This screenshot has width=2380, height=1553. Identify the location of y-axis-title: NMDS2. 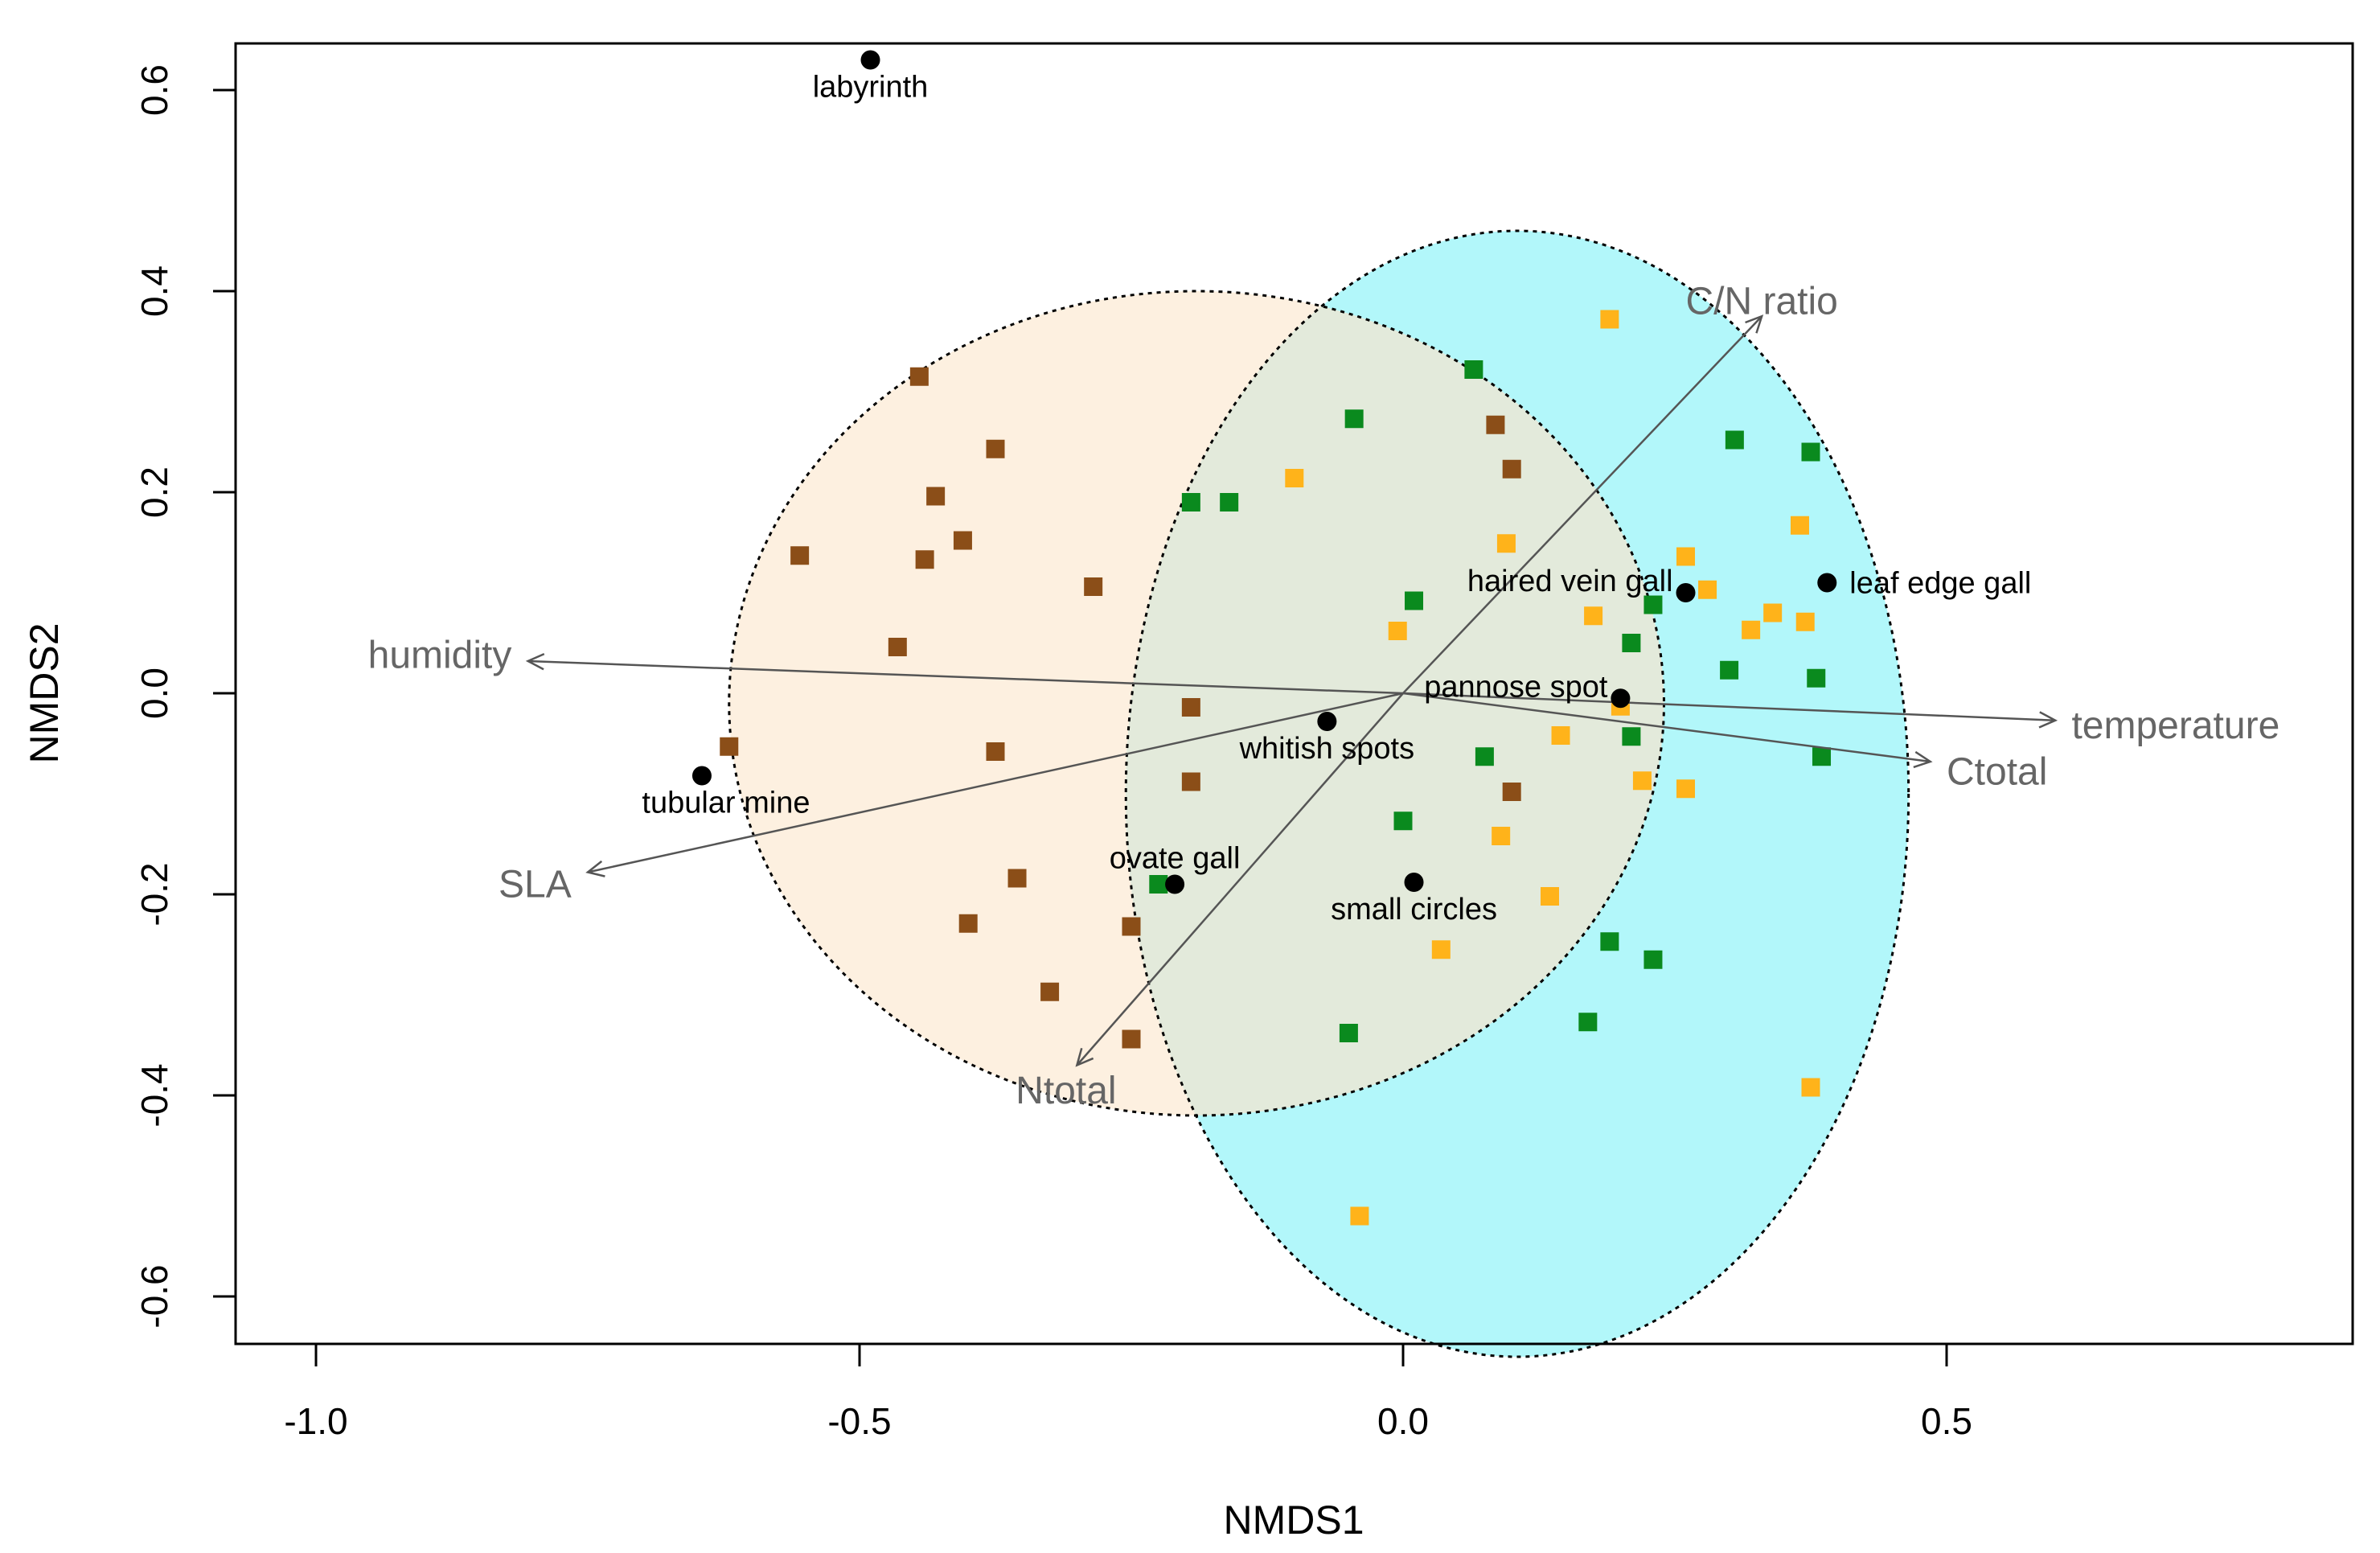
(44, 692).